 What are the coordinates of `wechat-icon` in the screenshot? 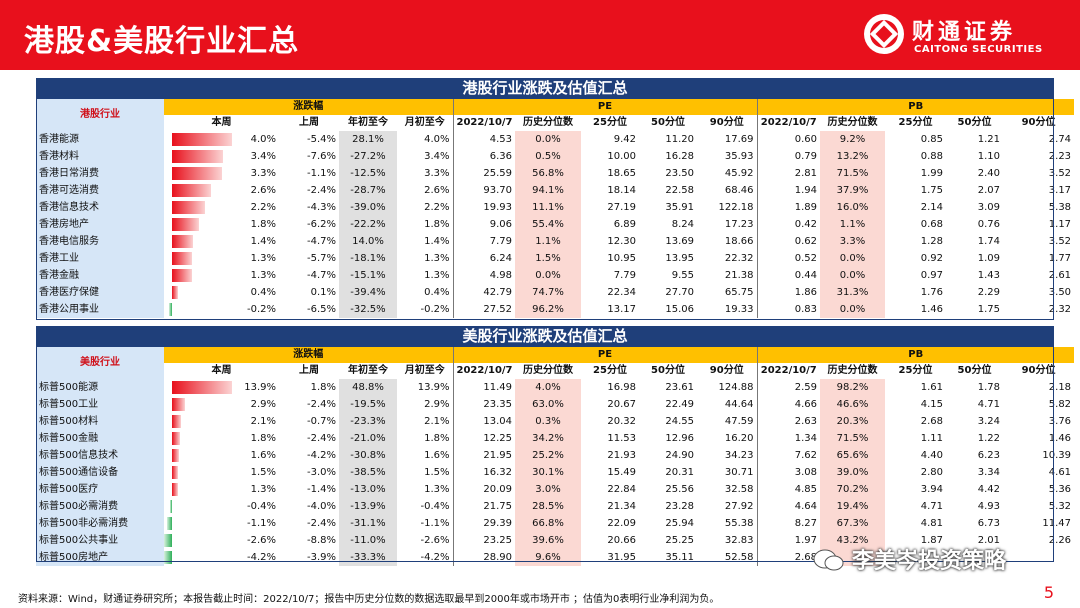 It's located at (828, 560).